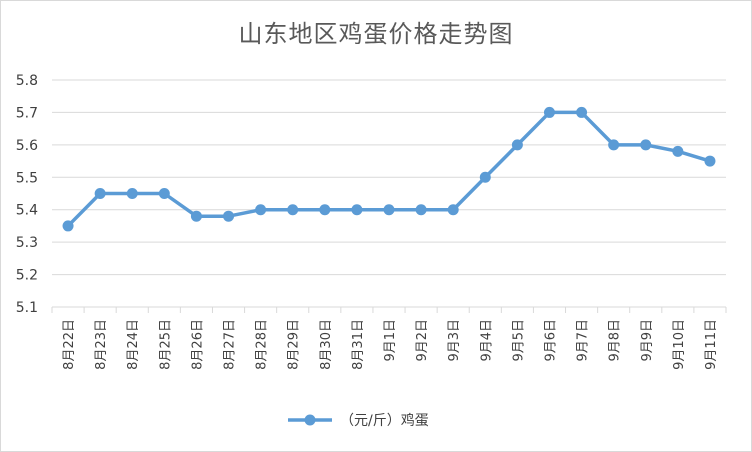 The width and height of the screenshot is (752, 452). What do you see at coordinates (294, 344) in the screenshot?
I see `x-tick-label: 8月29日` at bounding box center [294, 344].